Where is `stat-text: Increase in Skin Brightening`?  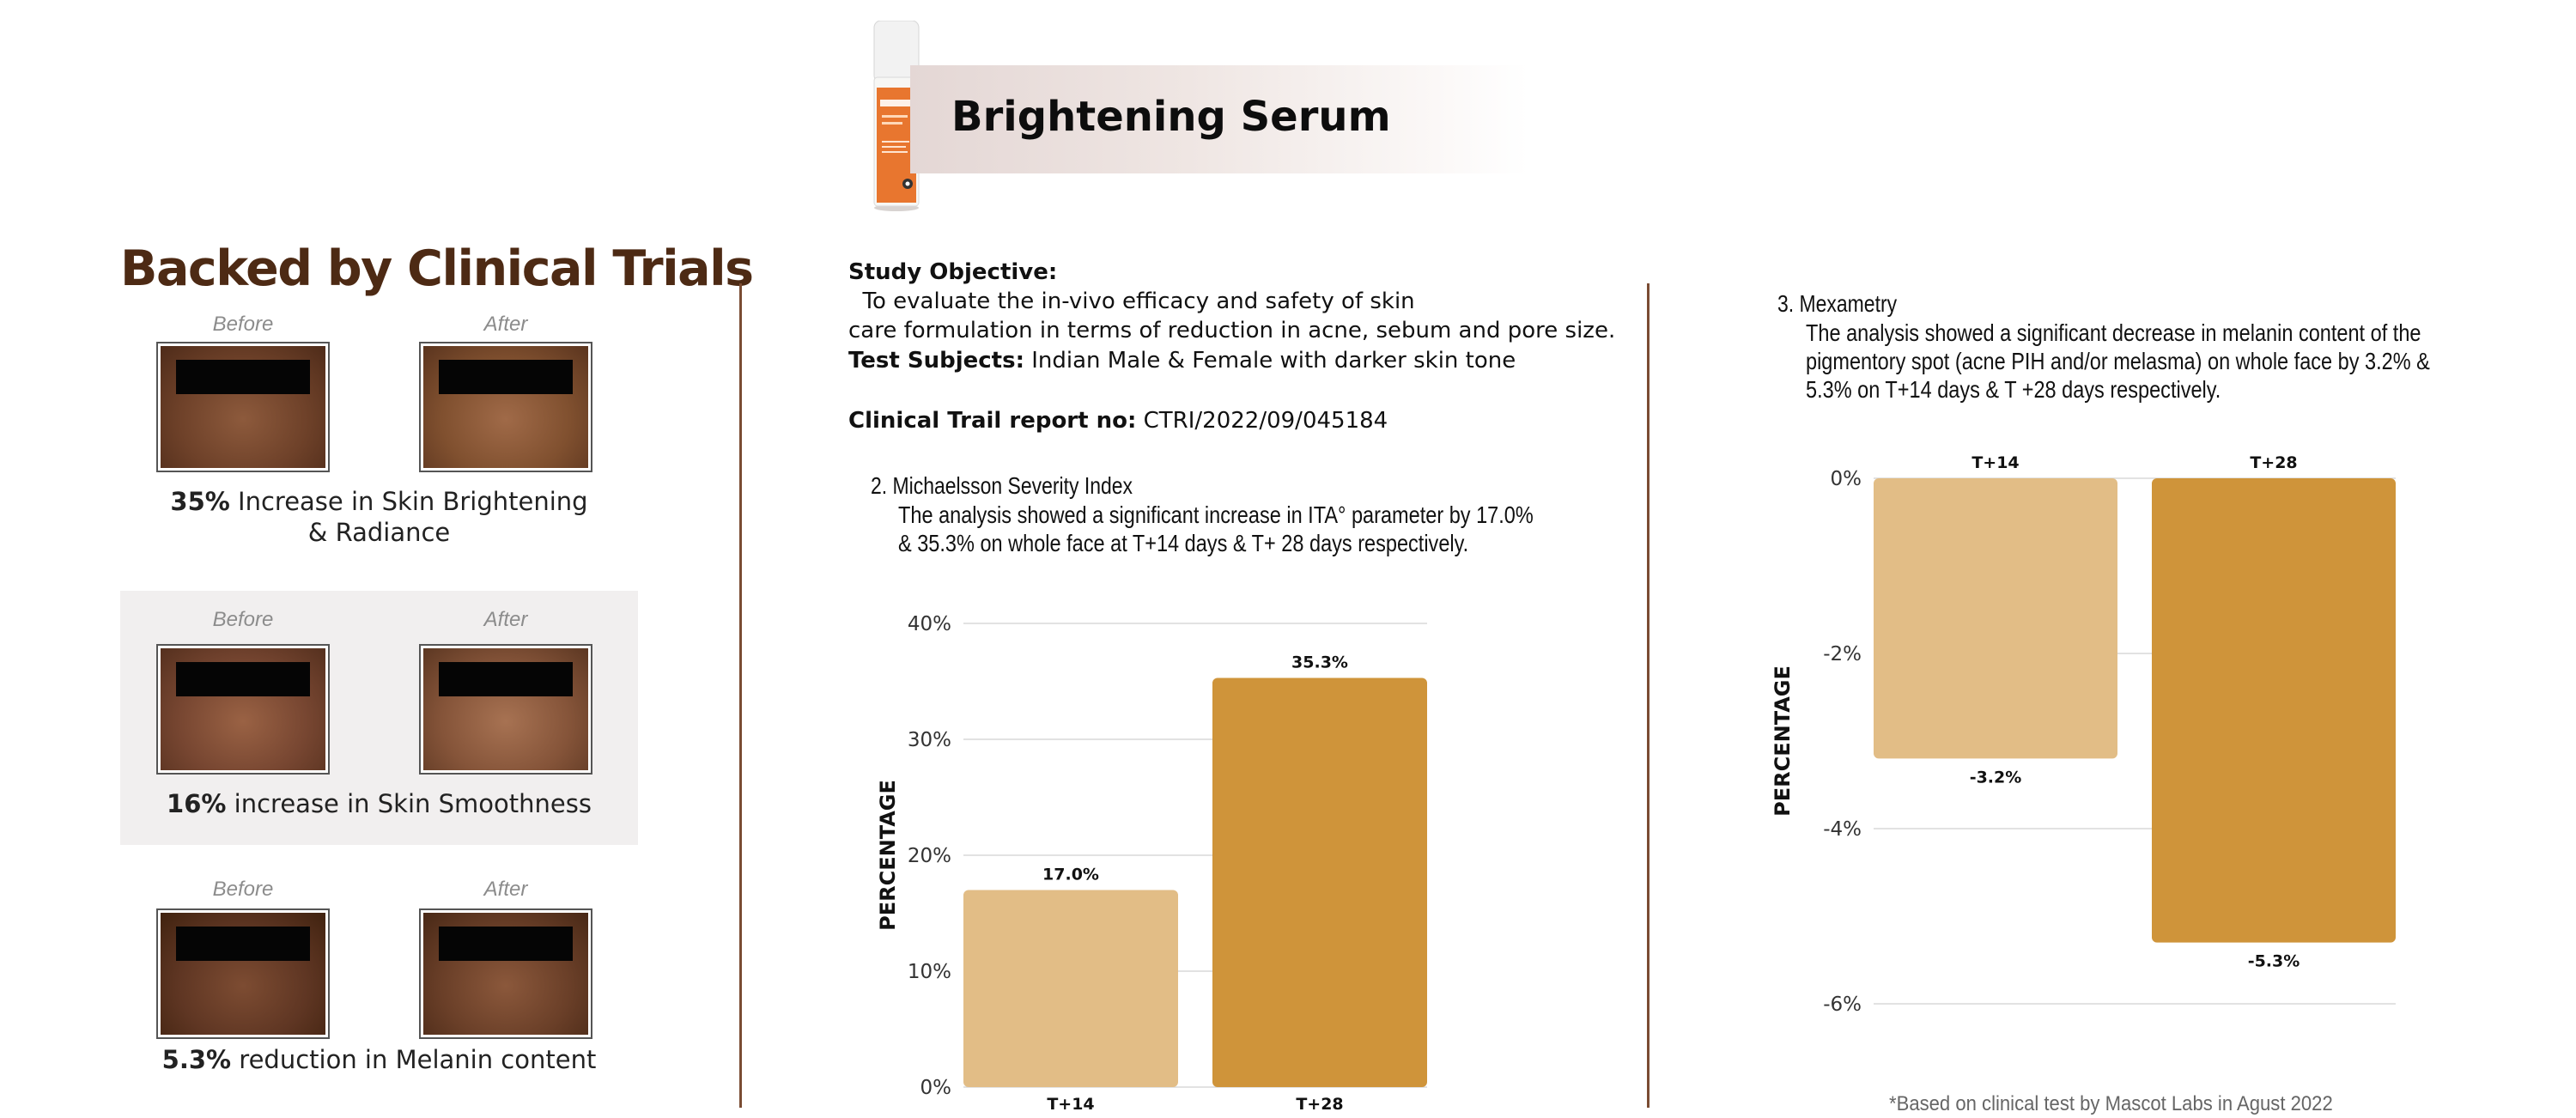 stat-text: Increase in Skin Brightening is located at coordinates (409, 501).